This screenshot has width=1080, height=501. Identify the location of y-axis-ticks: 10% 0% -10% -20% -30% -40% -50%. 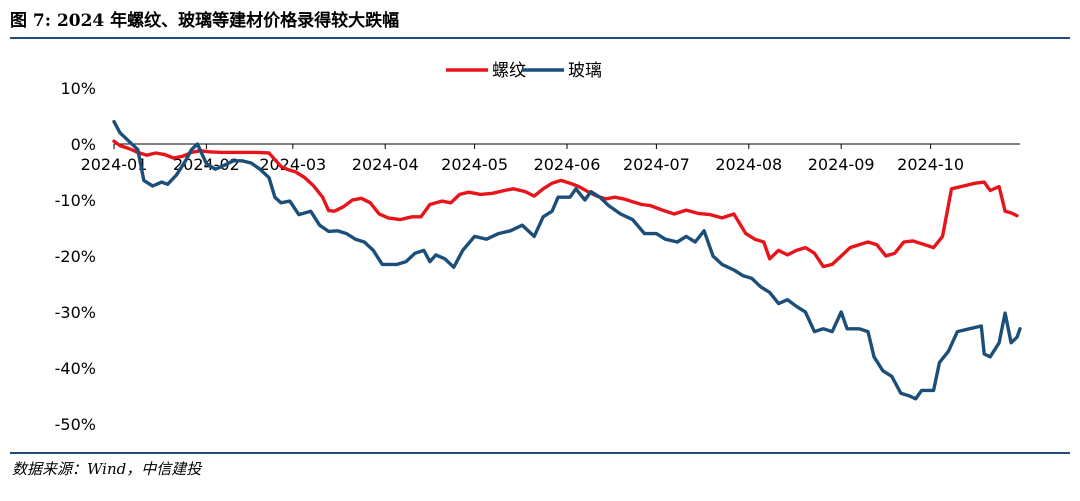
(75, 256).